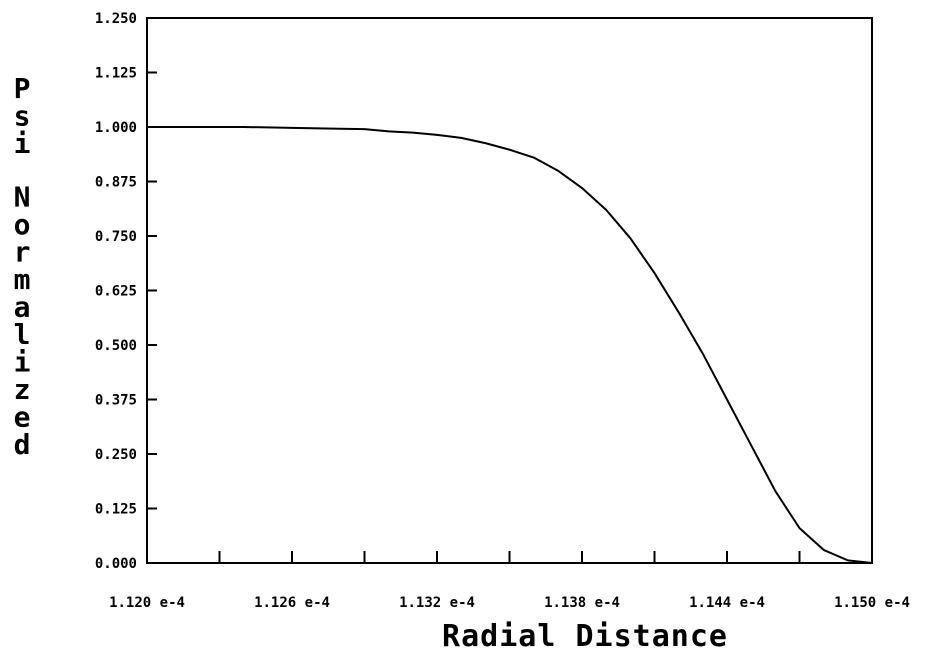 The height and width of the screenshot is (653, 930). I want to click on y-tick-label: 0.375, so click(116, 401).